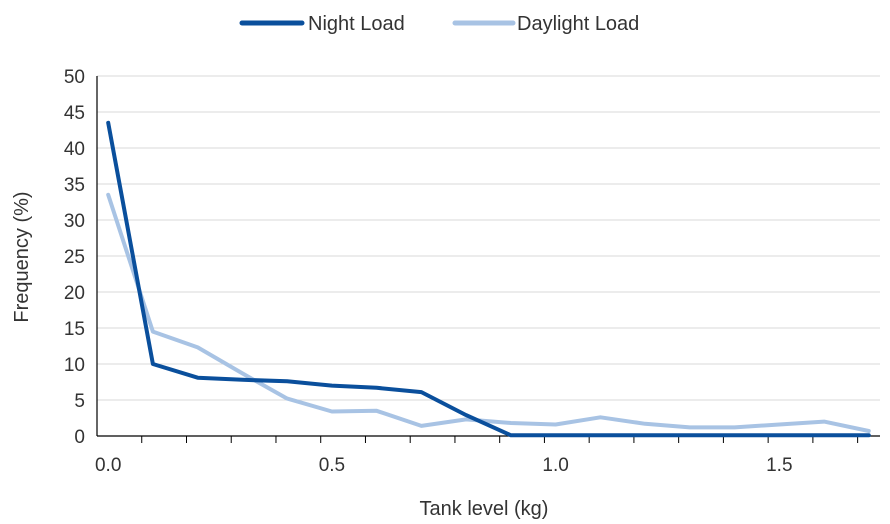 The image size is (890, 524). I want to click on x-tick-label: 1.5, so click(779, 465).